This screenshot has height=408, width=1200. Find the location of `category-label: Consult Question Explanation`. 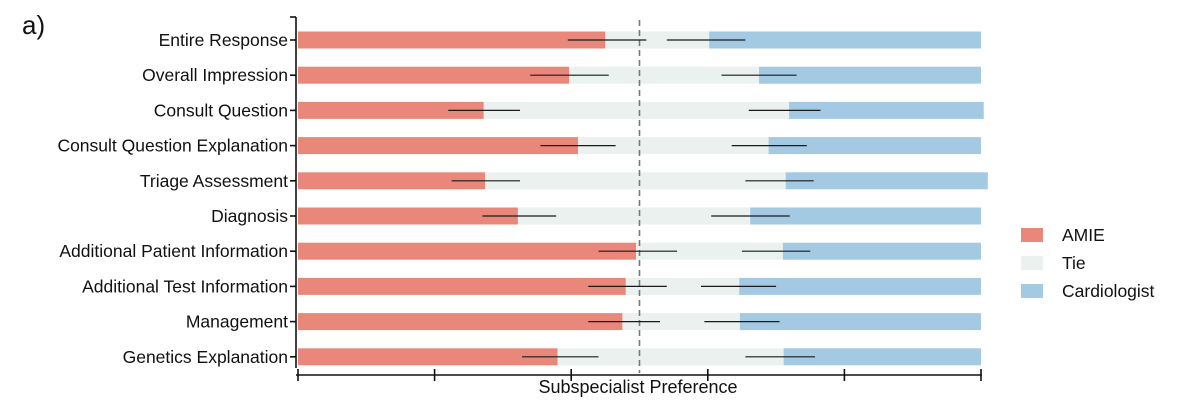

category-label: Consult Question Explanation is located at coordinates (172, 146).